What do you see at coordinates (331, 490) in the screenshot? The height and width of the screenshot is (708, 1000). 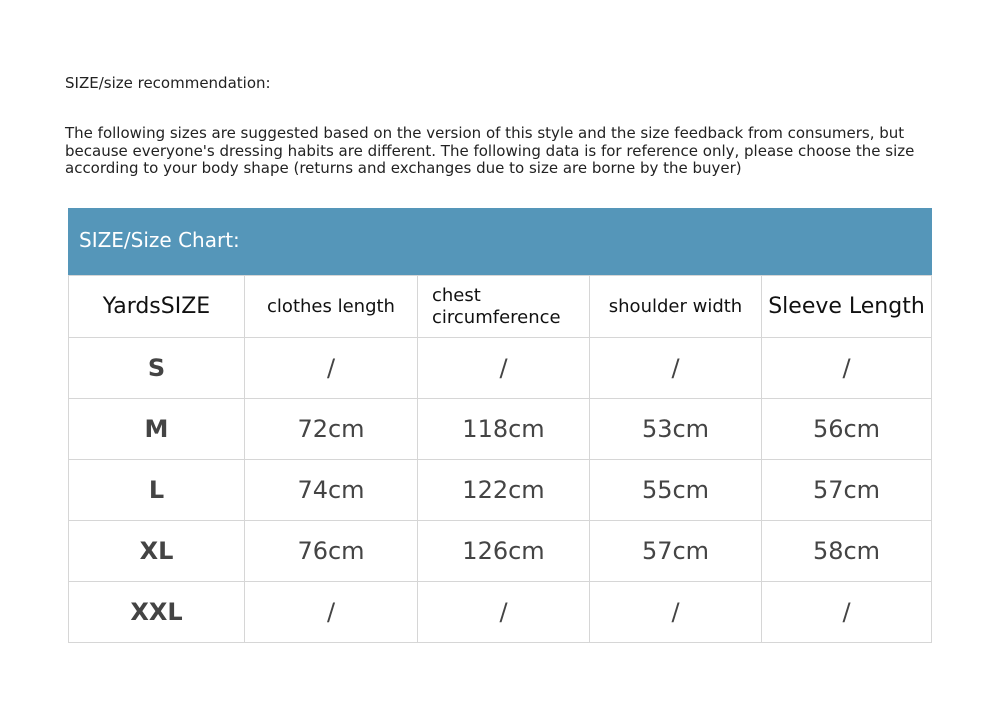 I see `measurement-cell: 74cm` at bounding box center [331, 490].